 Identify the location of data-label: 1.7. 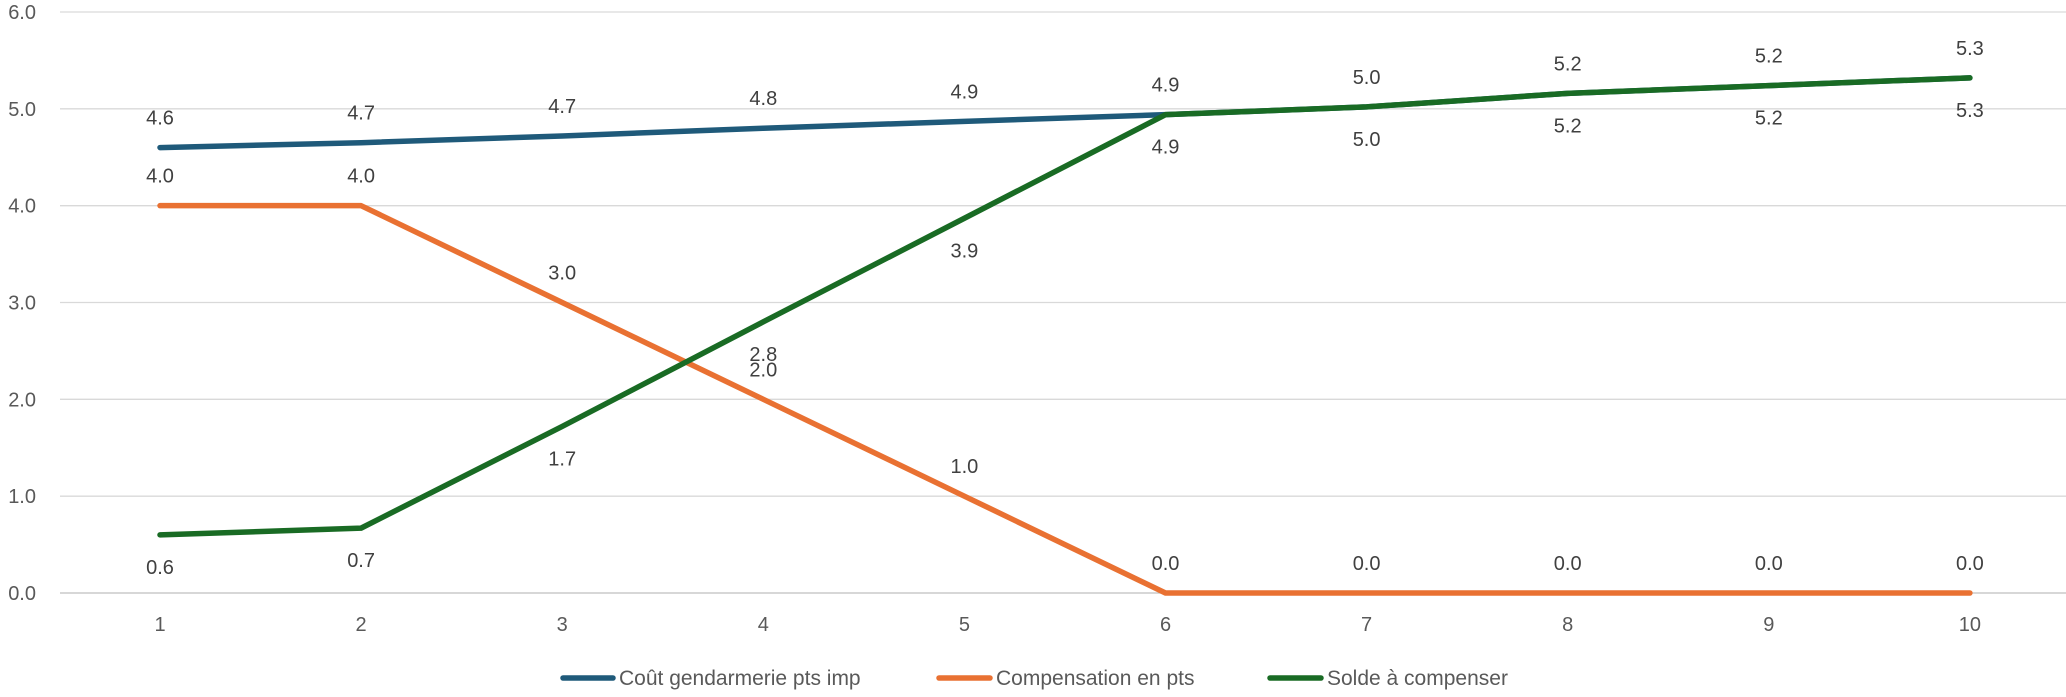
(562, 459).